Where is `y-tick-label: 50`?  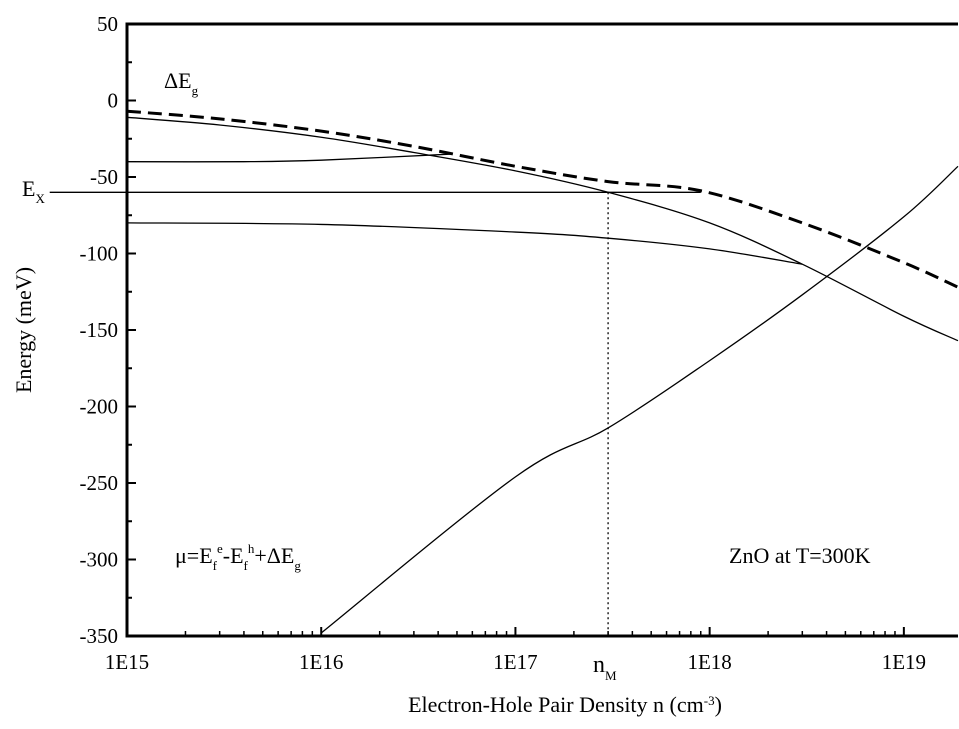
y-tick-label: 50 is located at coordinates (107, 24).